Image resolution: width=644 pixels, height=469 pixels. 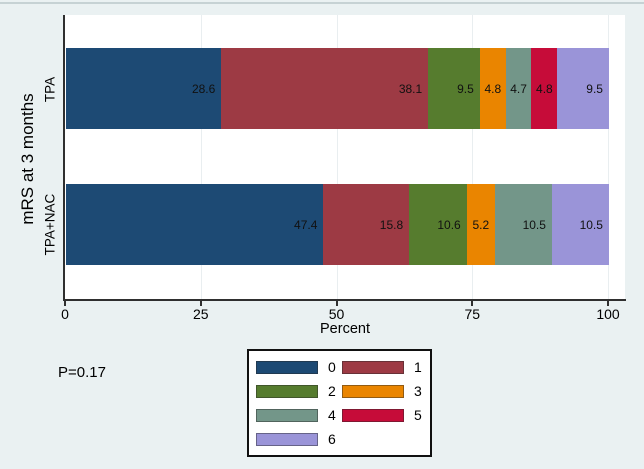 What do you see at coordinates (195, 224) in the screenshot?
I see `bar-segment-mrs-0: 47.4` at bounding box center [195, 224].